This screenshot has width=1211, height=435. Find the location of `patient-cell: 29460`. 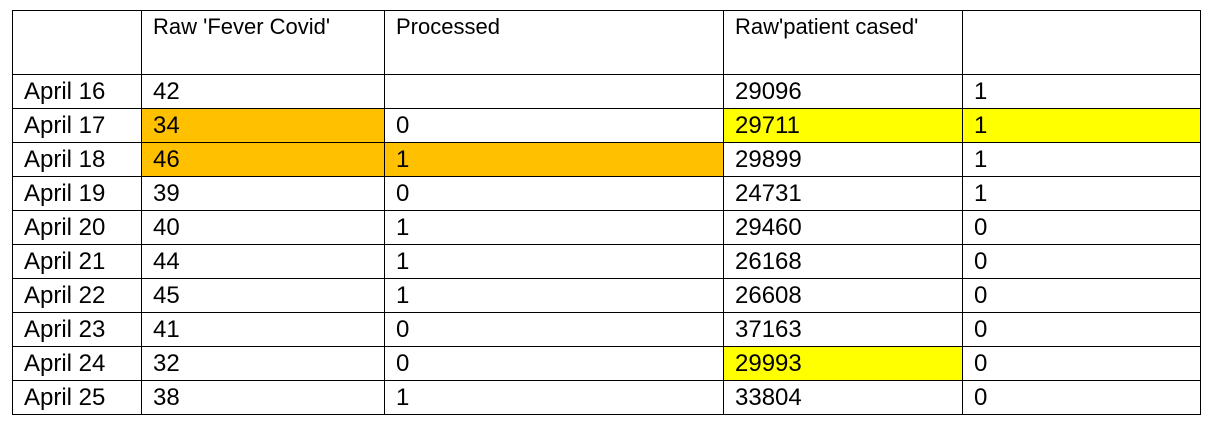

patient-cell: 29460 is located at coordinates (843, 227).